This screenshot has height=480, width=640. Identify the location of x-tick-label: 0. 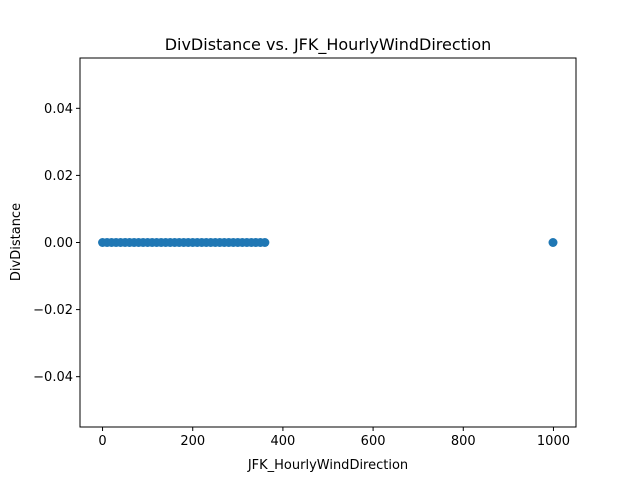
(102, 441).